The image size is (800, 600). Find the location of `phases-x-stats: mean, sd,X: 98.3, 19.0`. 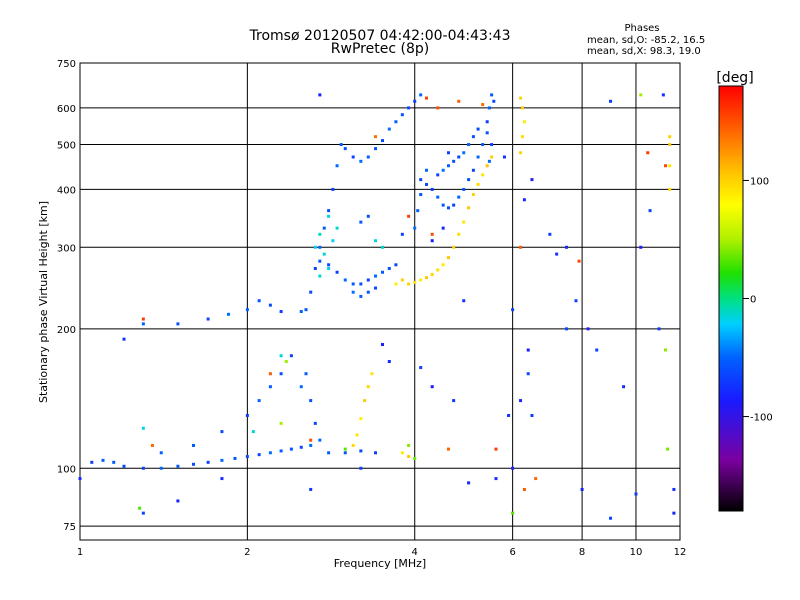

phases-x-stats: mean, sd,X: 98.3, 19.0 is located at coordinates (644, 51).